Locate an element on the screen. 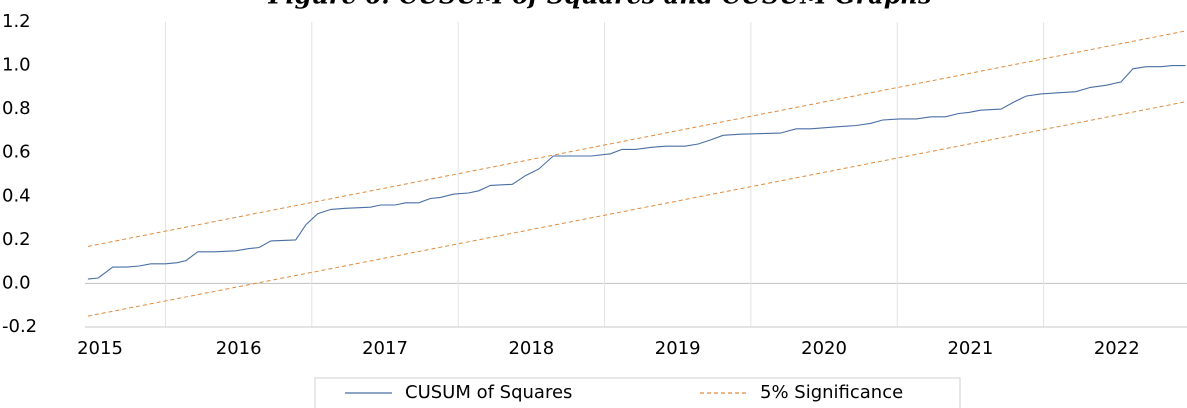 This screenshot has height=408, width=1187. y-tick-label: 0.6 is located at coordinates (16, 152).